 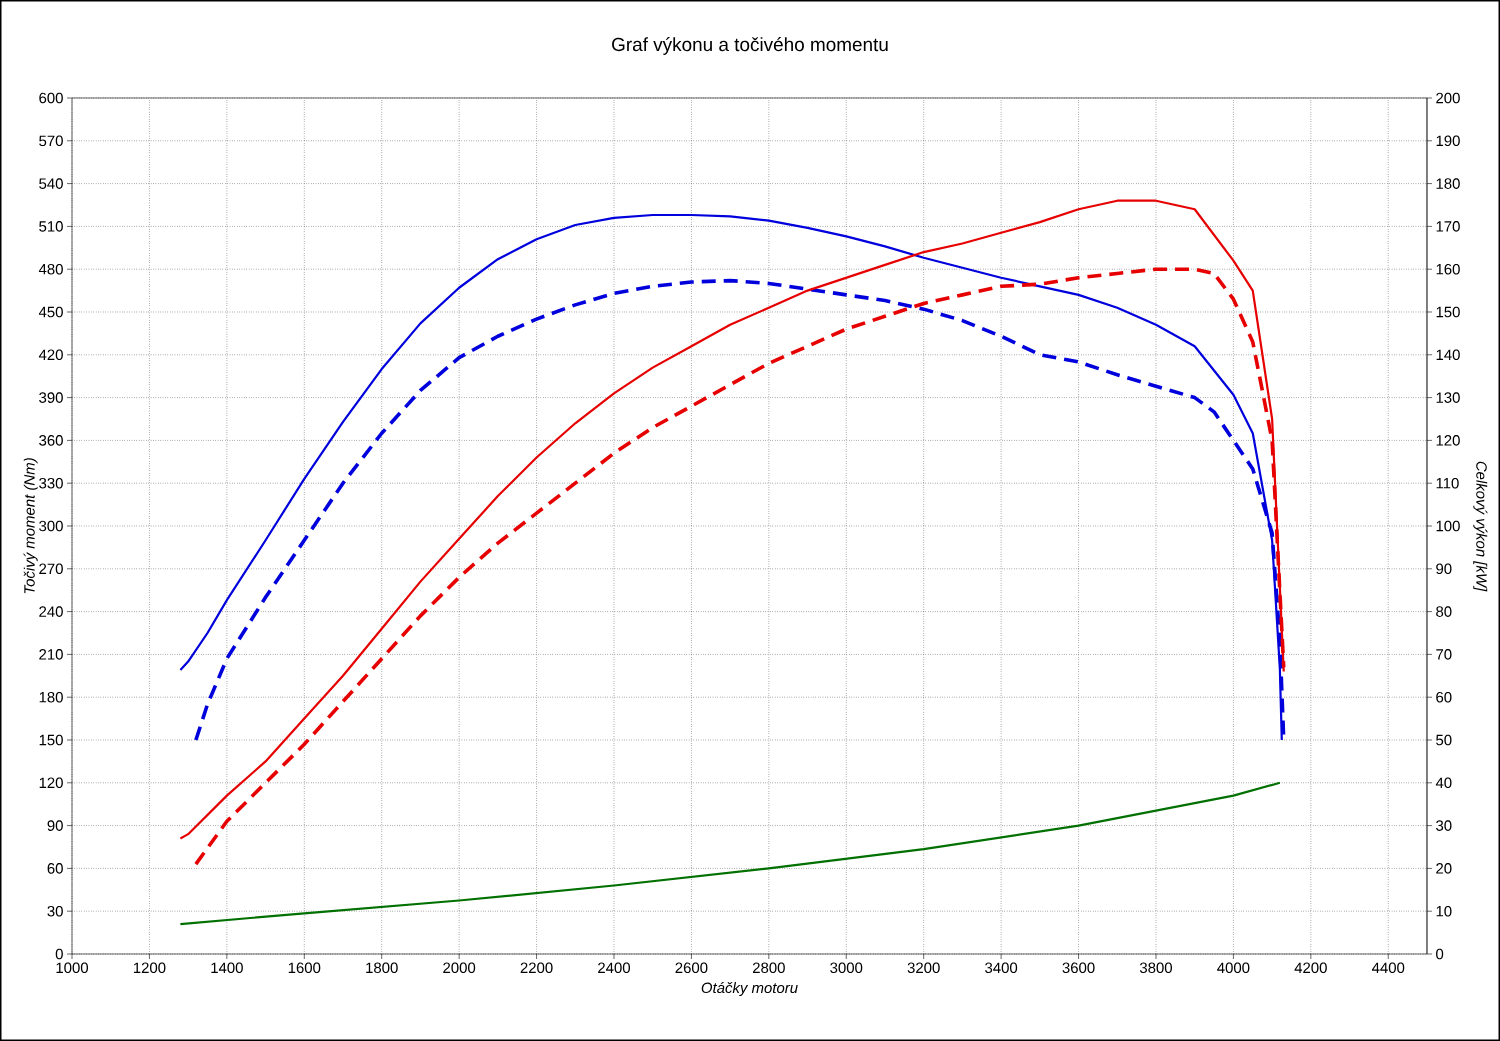 I want to click on y-tick-label: 420, so click(x=50, y=355).